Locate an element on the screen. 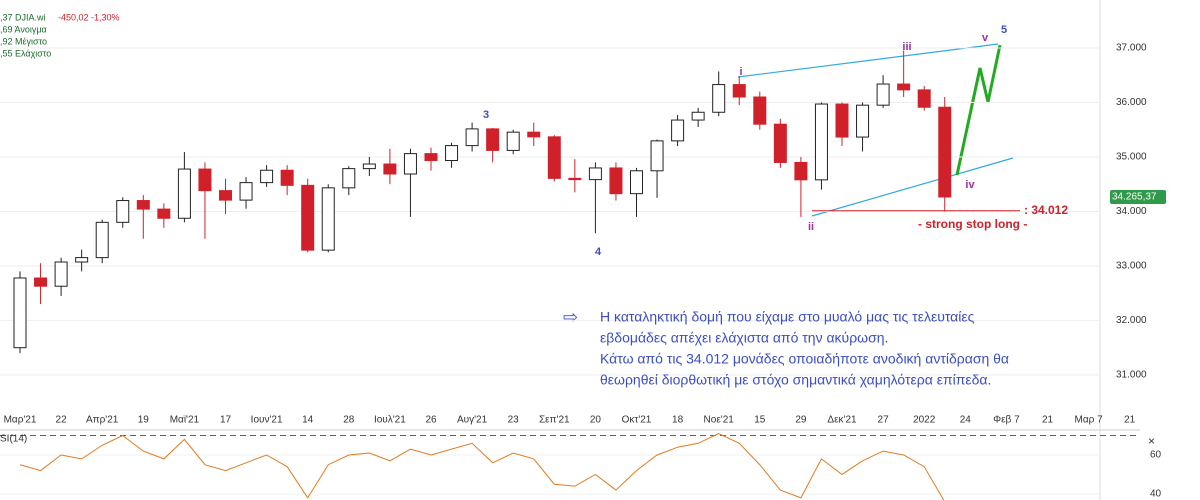 This screenshot has height=500, width=1200. y-tick-label: 32.000 is located at coordinates (1131, 320).